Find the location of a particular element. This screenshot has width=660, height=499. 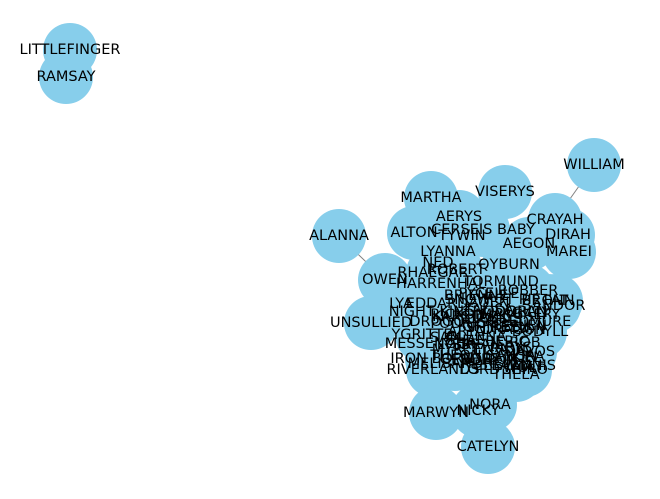

node-label: LOLLYS is located at coordinates (496, 319).